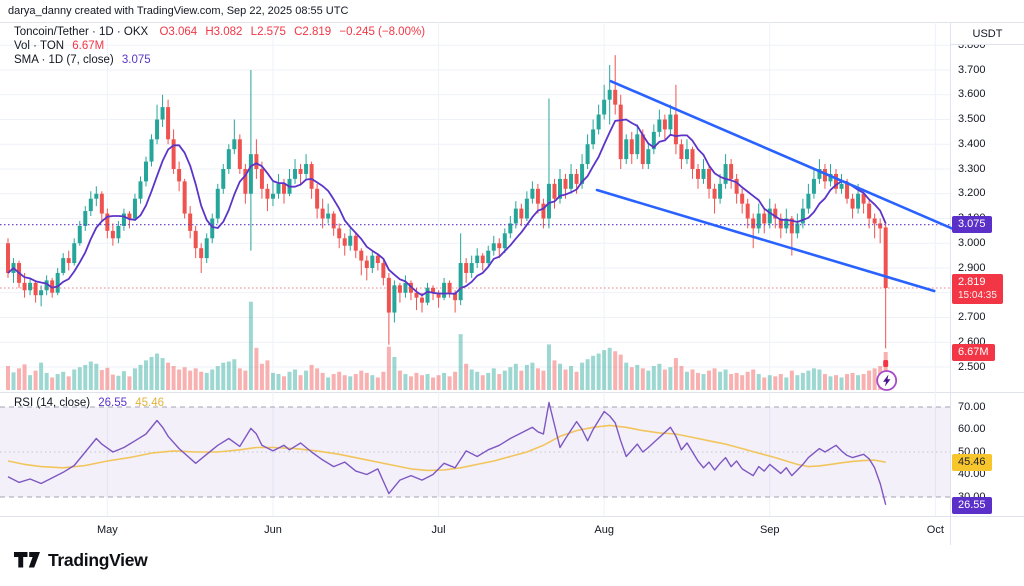 Image resolution: width=1024 pixels, height=586 pixels. What do you see at coordinates (178, 32) in the screenshot?
I see `ohlc-open: O3.064` at bounding box center [178, 32].